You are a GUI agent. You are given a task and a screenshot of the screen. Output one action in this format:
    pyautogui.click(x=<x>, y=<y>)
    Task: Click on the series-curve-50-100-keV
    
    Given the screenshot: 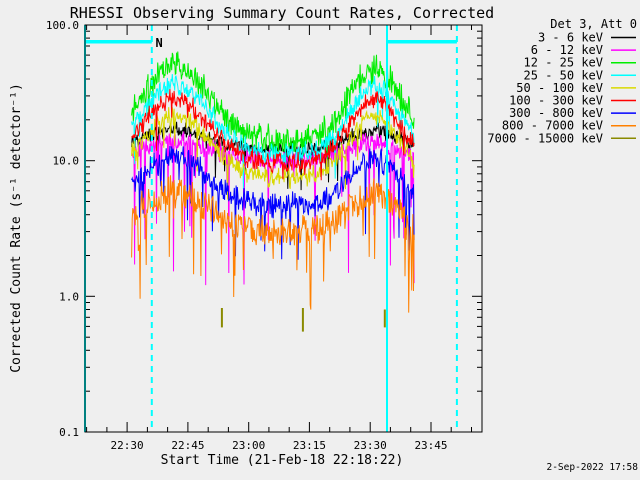 What is the action you would take?
    pyautogui.click(x=273, y=153)
    